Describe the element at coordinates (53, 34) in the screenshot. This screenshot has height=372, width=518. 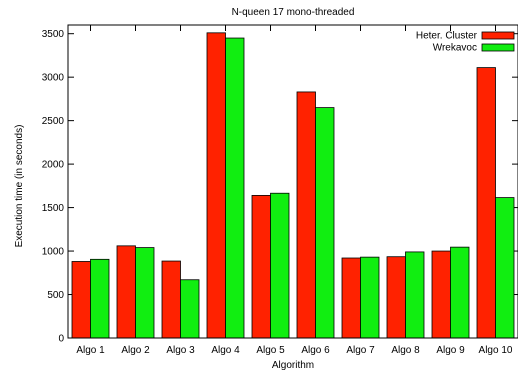
I see `y-tick-label: 3500` at that location.